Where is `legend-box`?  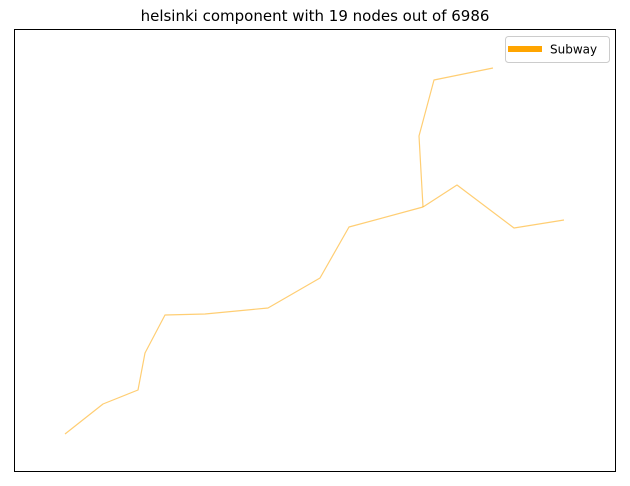 legend-box is located at coordinates (557, 49).